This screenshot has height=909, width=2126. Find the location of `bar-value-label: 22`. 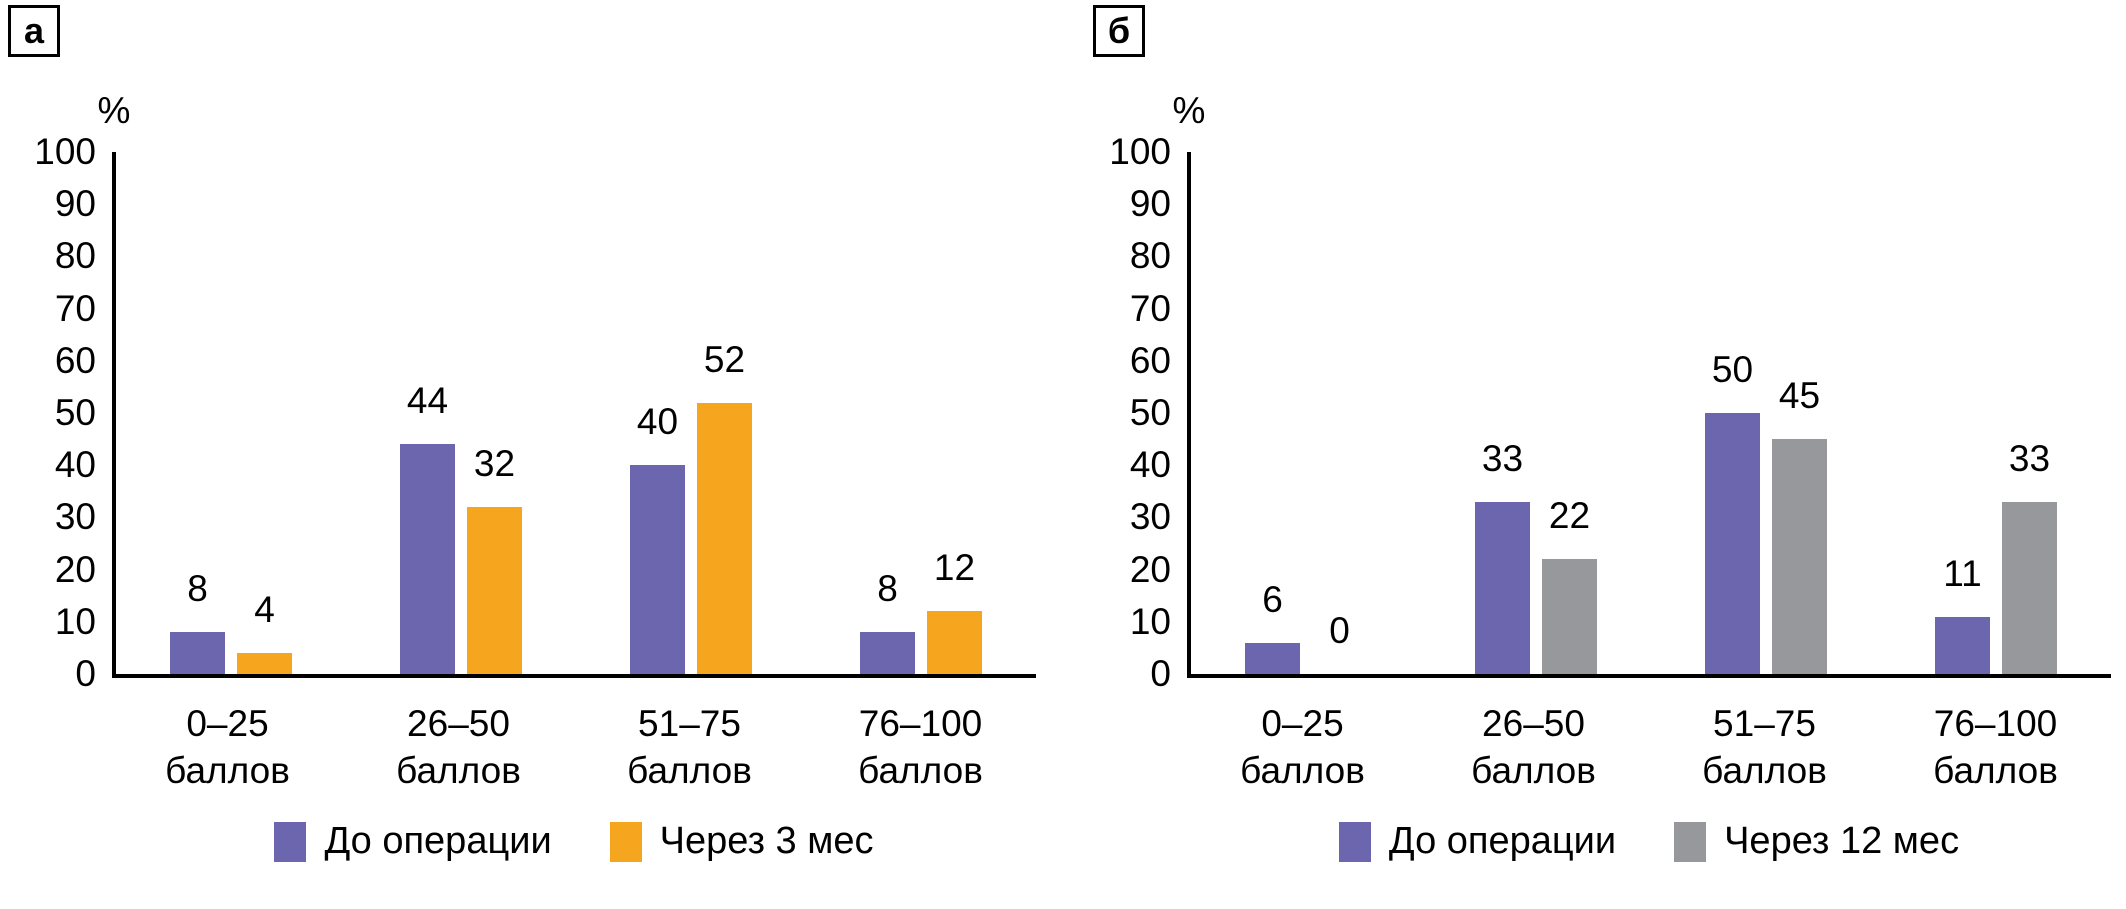

bar-value-label: 22 is located at coordinates (1569, 516).